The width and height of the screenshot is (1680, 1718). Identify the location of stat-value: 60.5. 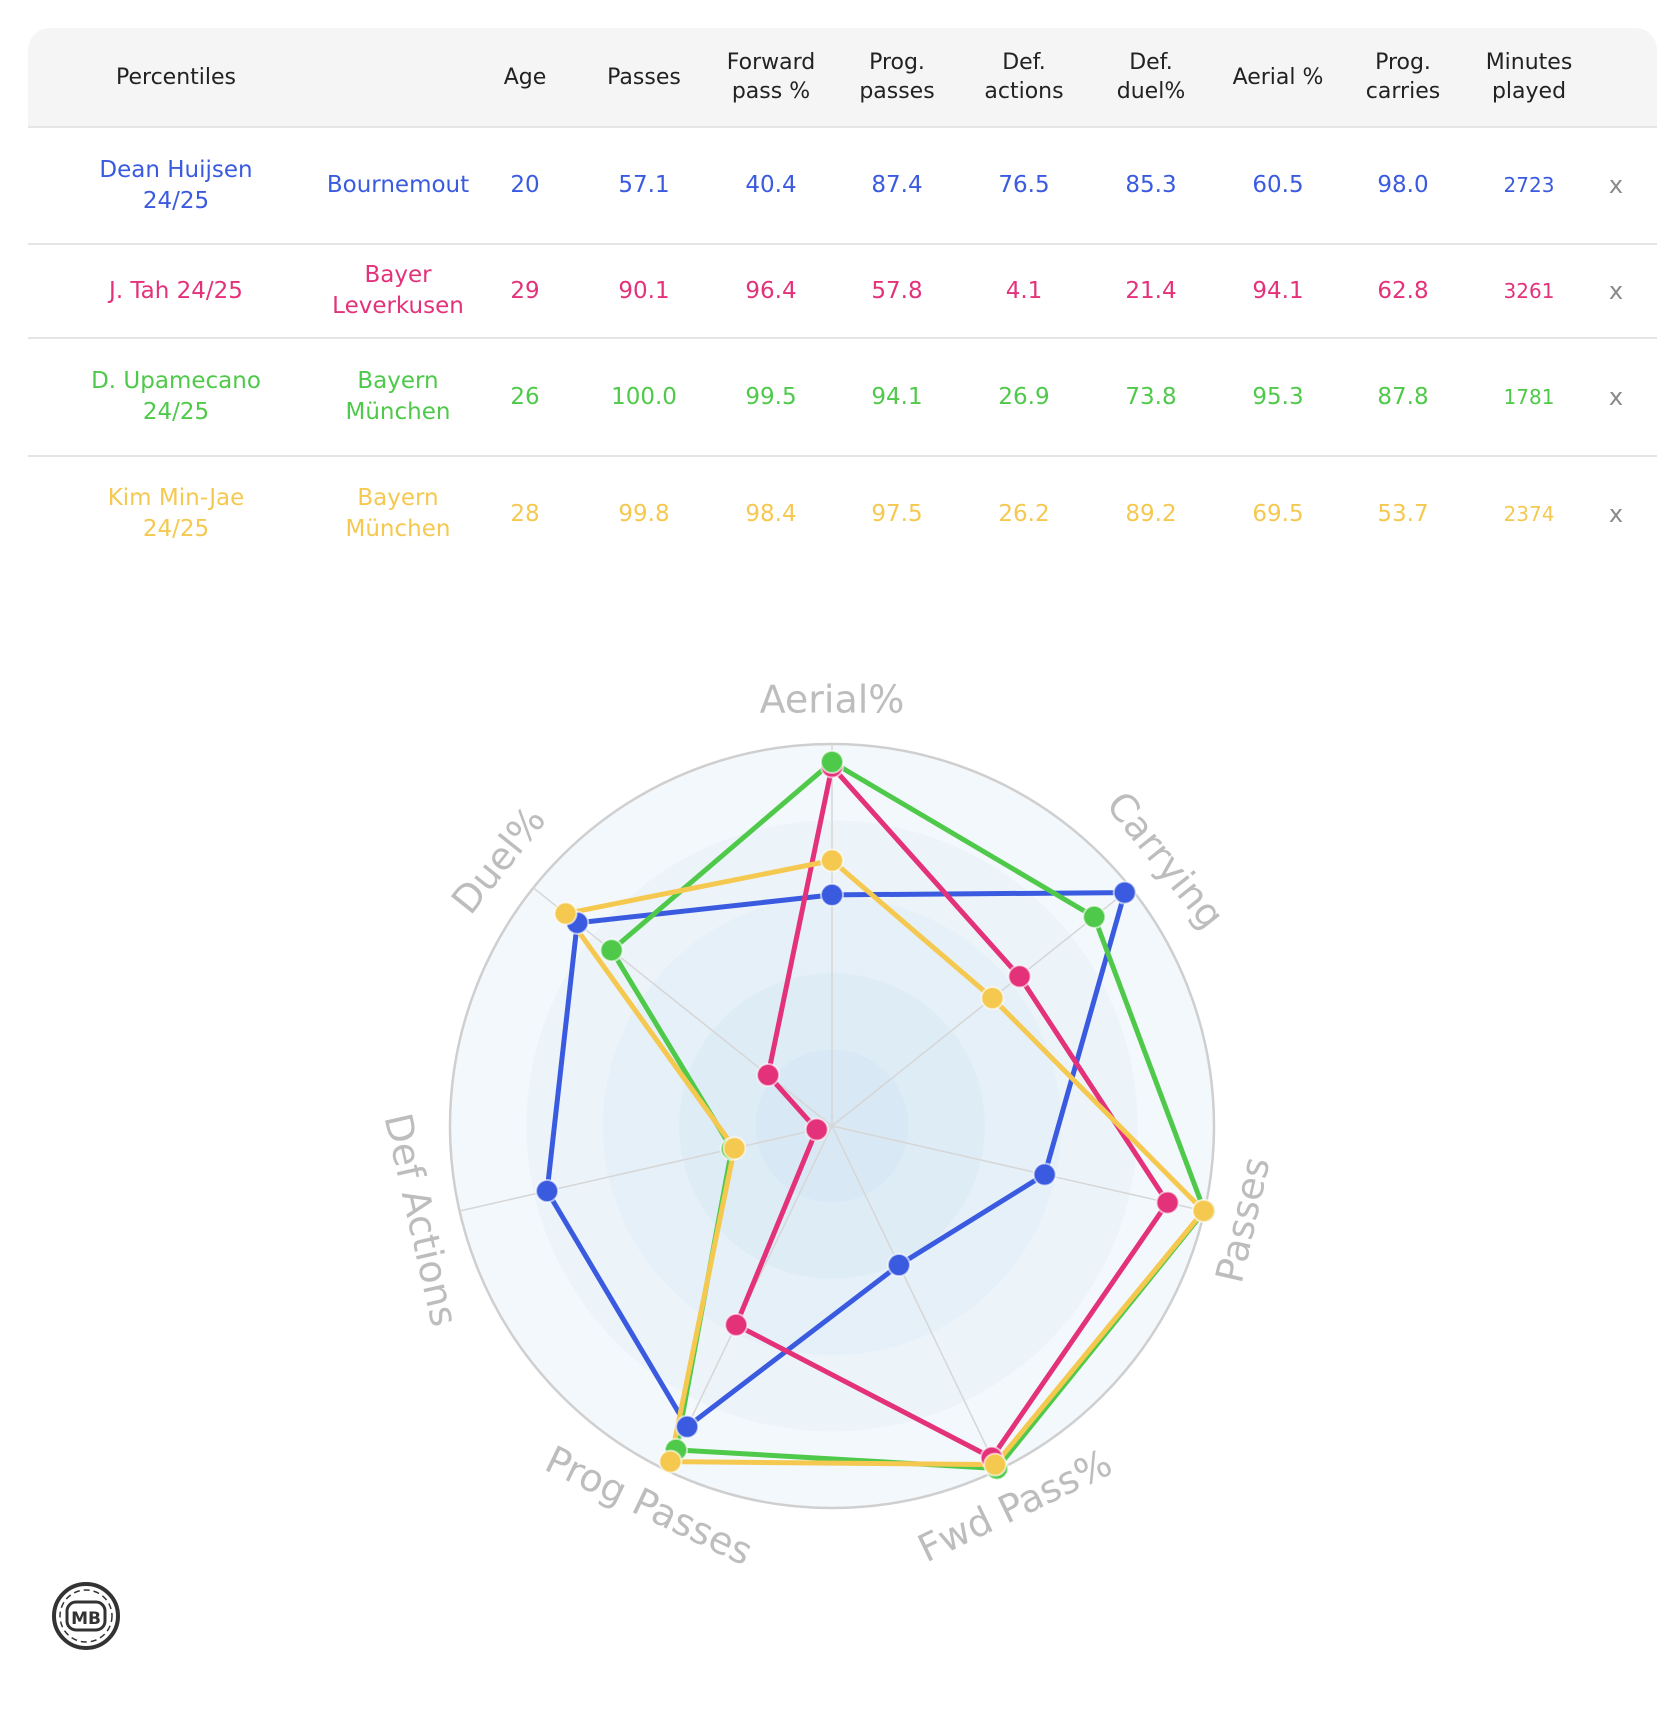
(1278, 185).